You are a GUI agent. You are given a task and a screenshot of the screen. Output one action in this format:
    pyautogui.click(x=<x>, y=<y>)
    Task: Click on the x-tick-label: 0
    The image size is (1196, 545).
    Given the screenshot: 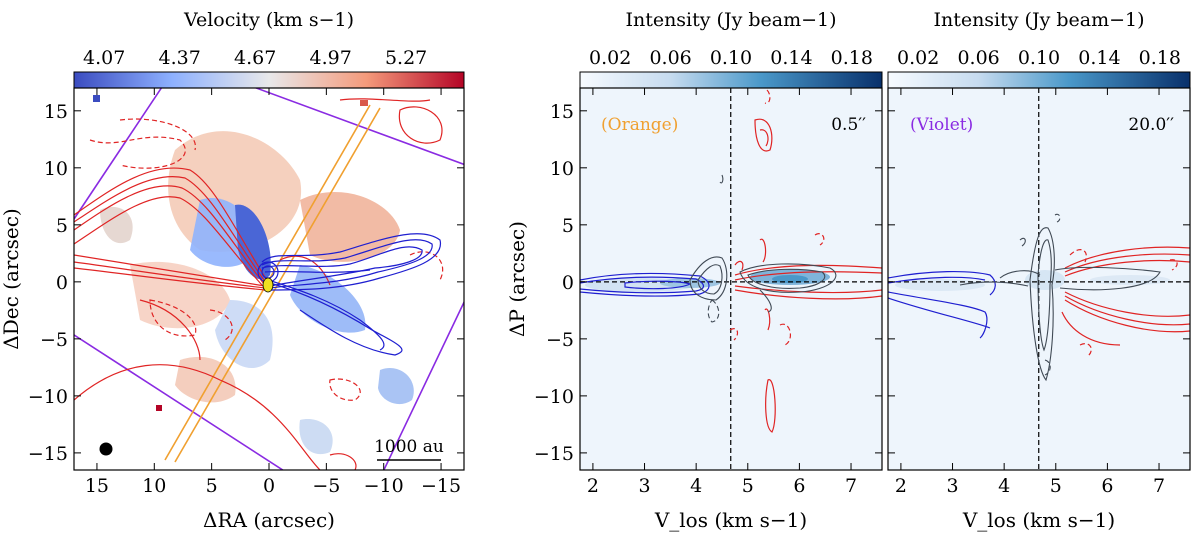 What is the action you would take?
    pyautogui.click(x=269, y=486)
    